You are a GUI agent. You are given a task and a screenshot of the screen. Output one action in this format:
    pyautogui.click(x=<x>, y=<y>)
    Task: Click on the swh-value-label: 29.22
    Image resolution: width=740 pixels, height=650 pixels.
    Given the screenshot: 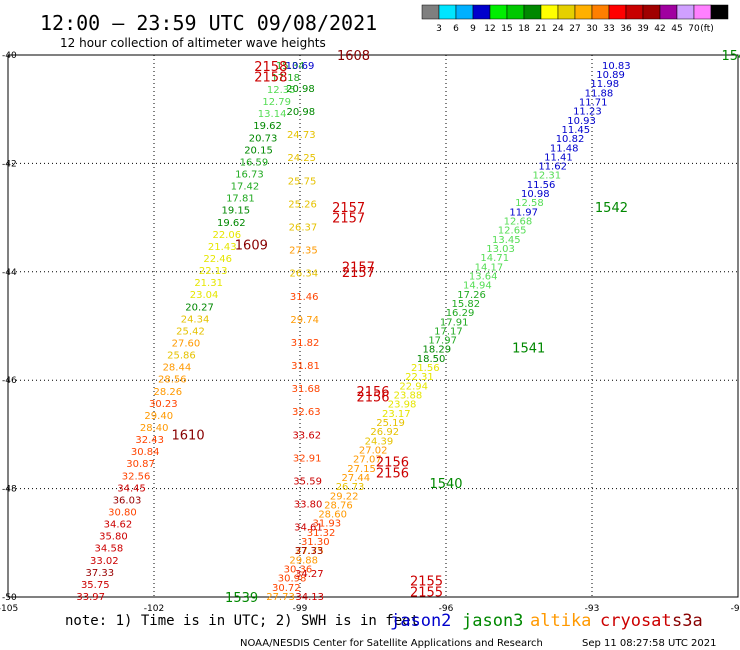 What is the action you would take?
    pyautogui.click(x=344, y=496)
    